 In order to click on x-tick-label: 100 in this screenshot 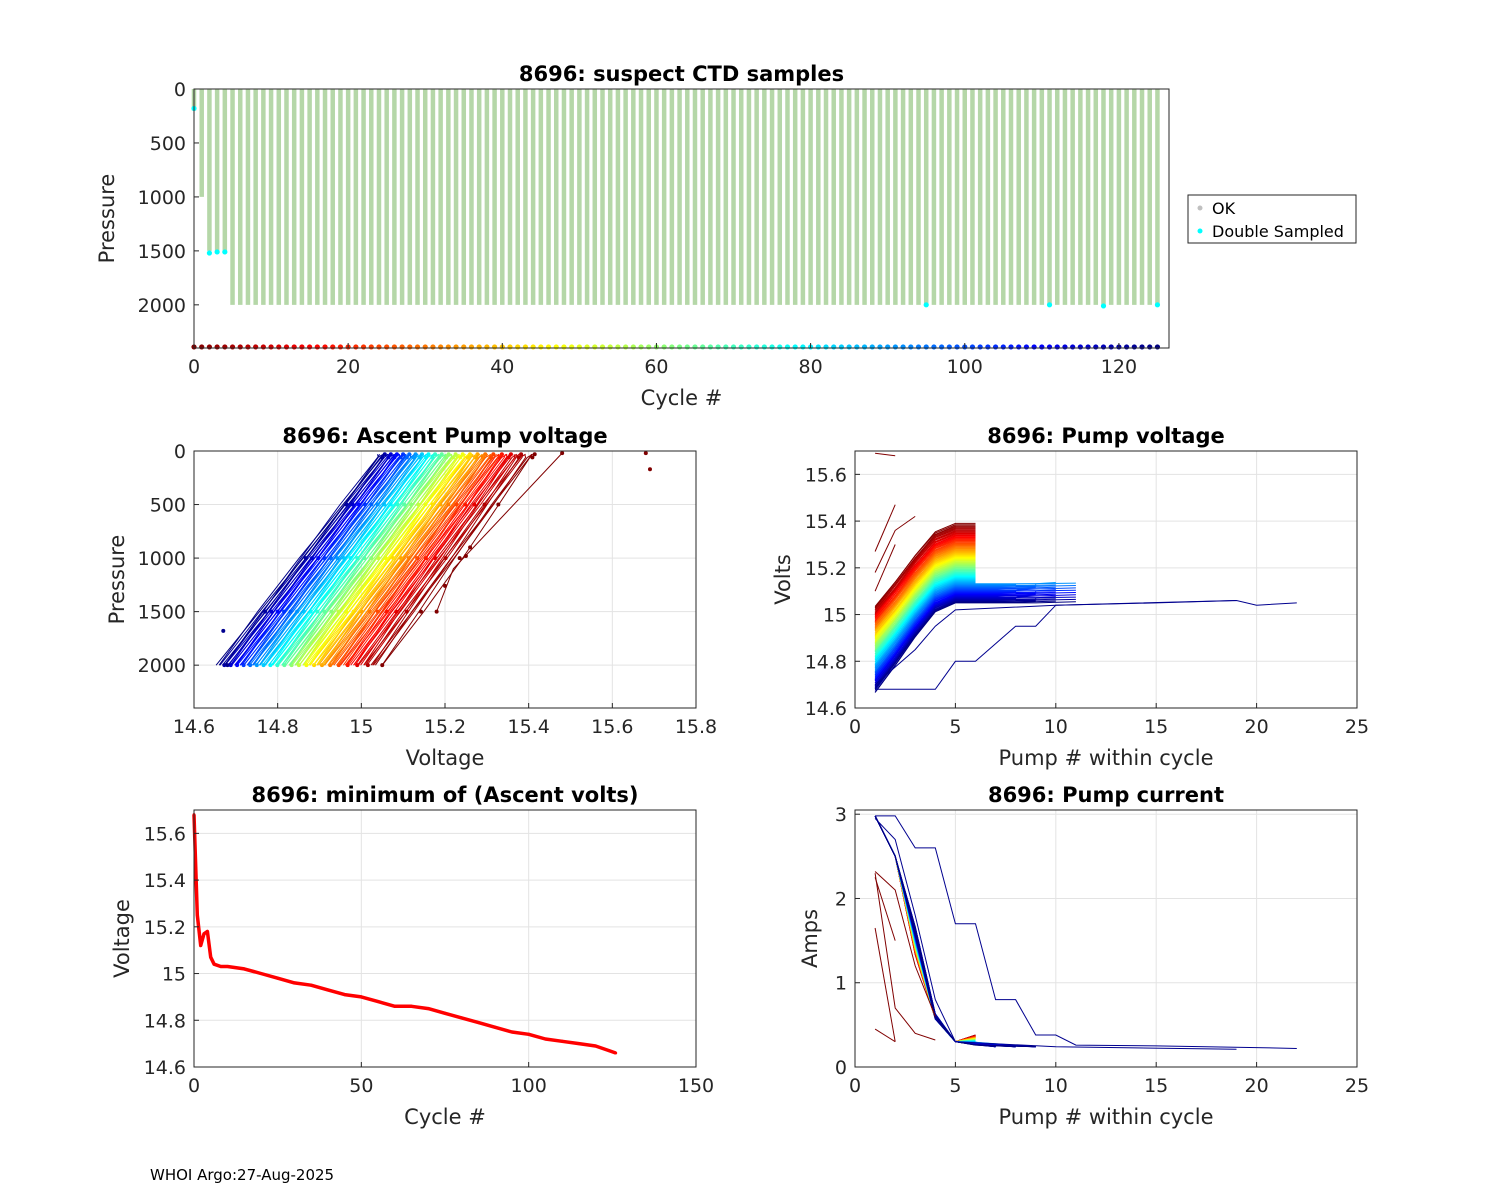, I will do `click(965, 367)`.